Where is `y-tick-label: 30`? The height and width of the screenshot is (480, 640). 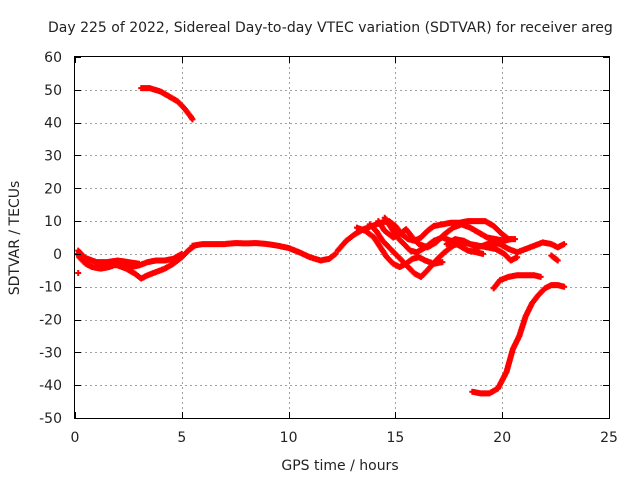 y-tick-label: 30 is located at coordinates (53, 156).